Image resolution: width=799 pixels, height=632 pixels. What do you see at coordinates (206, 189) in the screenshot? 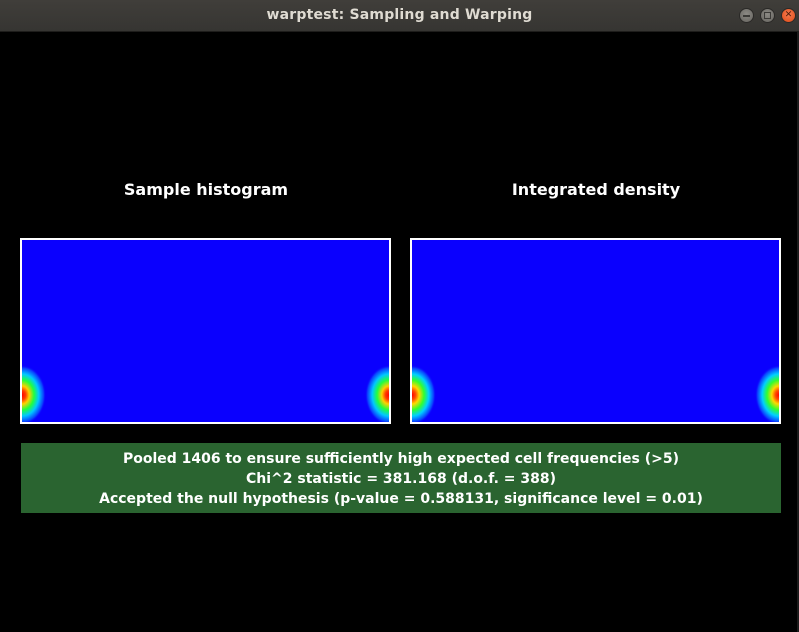
I see `sample-histogram-title: Sample histogram` at bounding box center [206, 189].